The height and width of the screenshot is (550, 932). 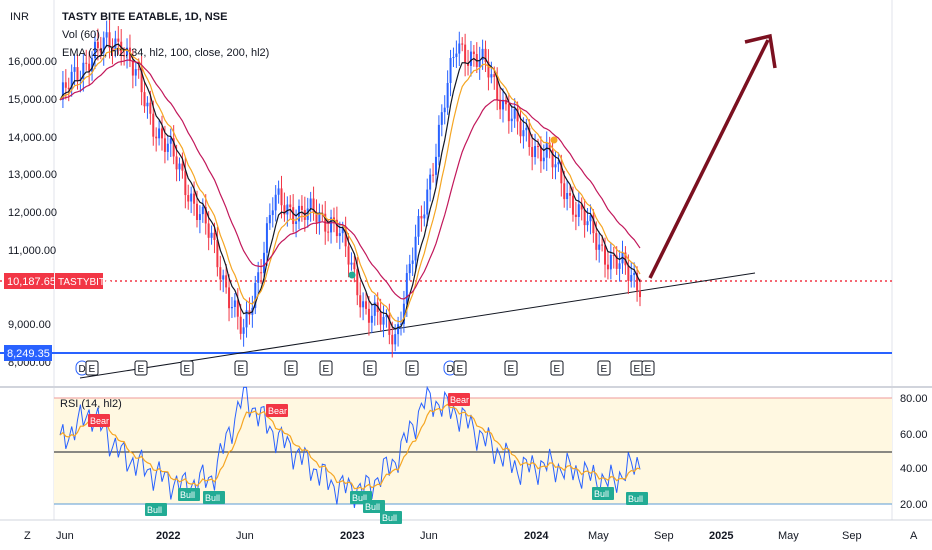 I want to click on price-tick: 15,000.00, so click(x=32, y=100).